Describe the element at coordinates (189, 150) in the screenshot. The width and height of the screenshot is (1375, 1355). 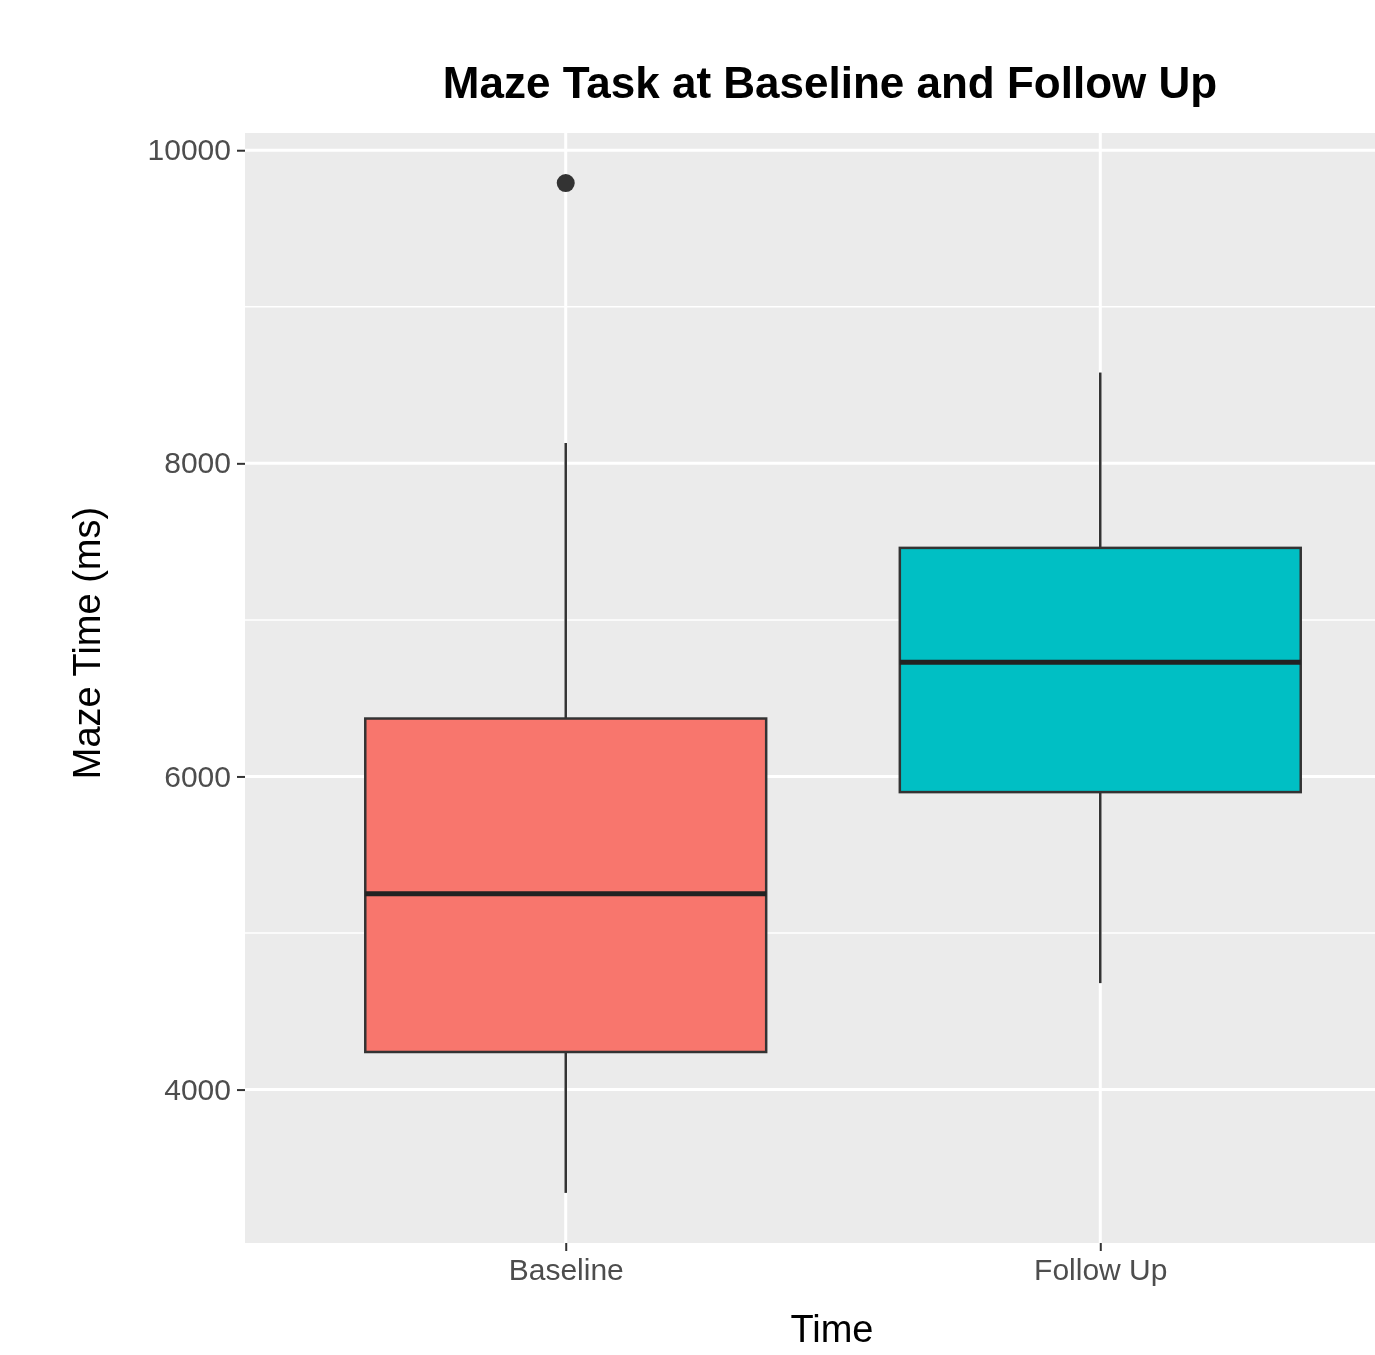
I see `y-tick-label: 10000` at that location.